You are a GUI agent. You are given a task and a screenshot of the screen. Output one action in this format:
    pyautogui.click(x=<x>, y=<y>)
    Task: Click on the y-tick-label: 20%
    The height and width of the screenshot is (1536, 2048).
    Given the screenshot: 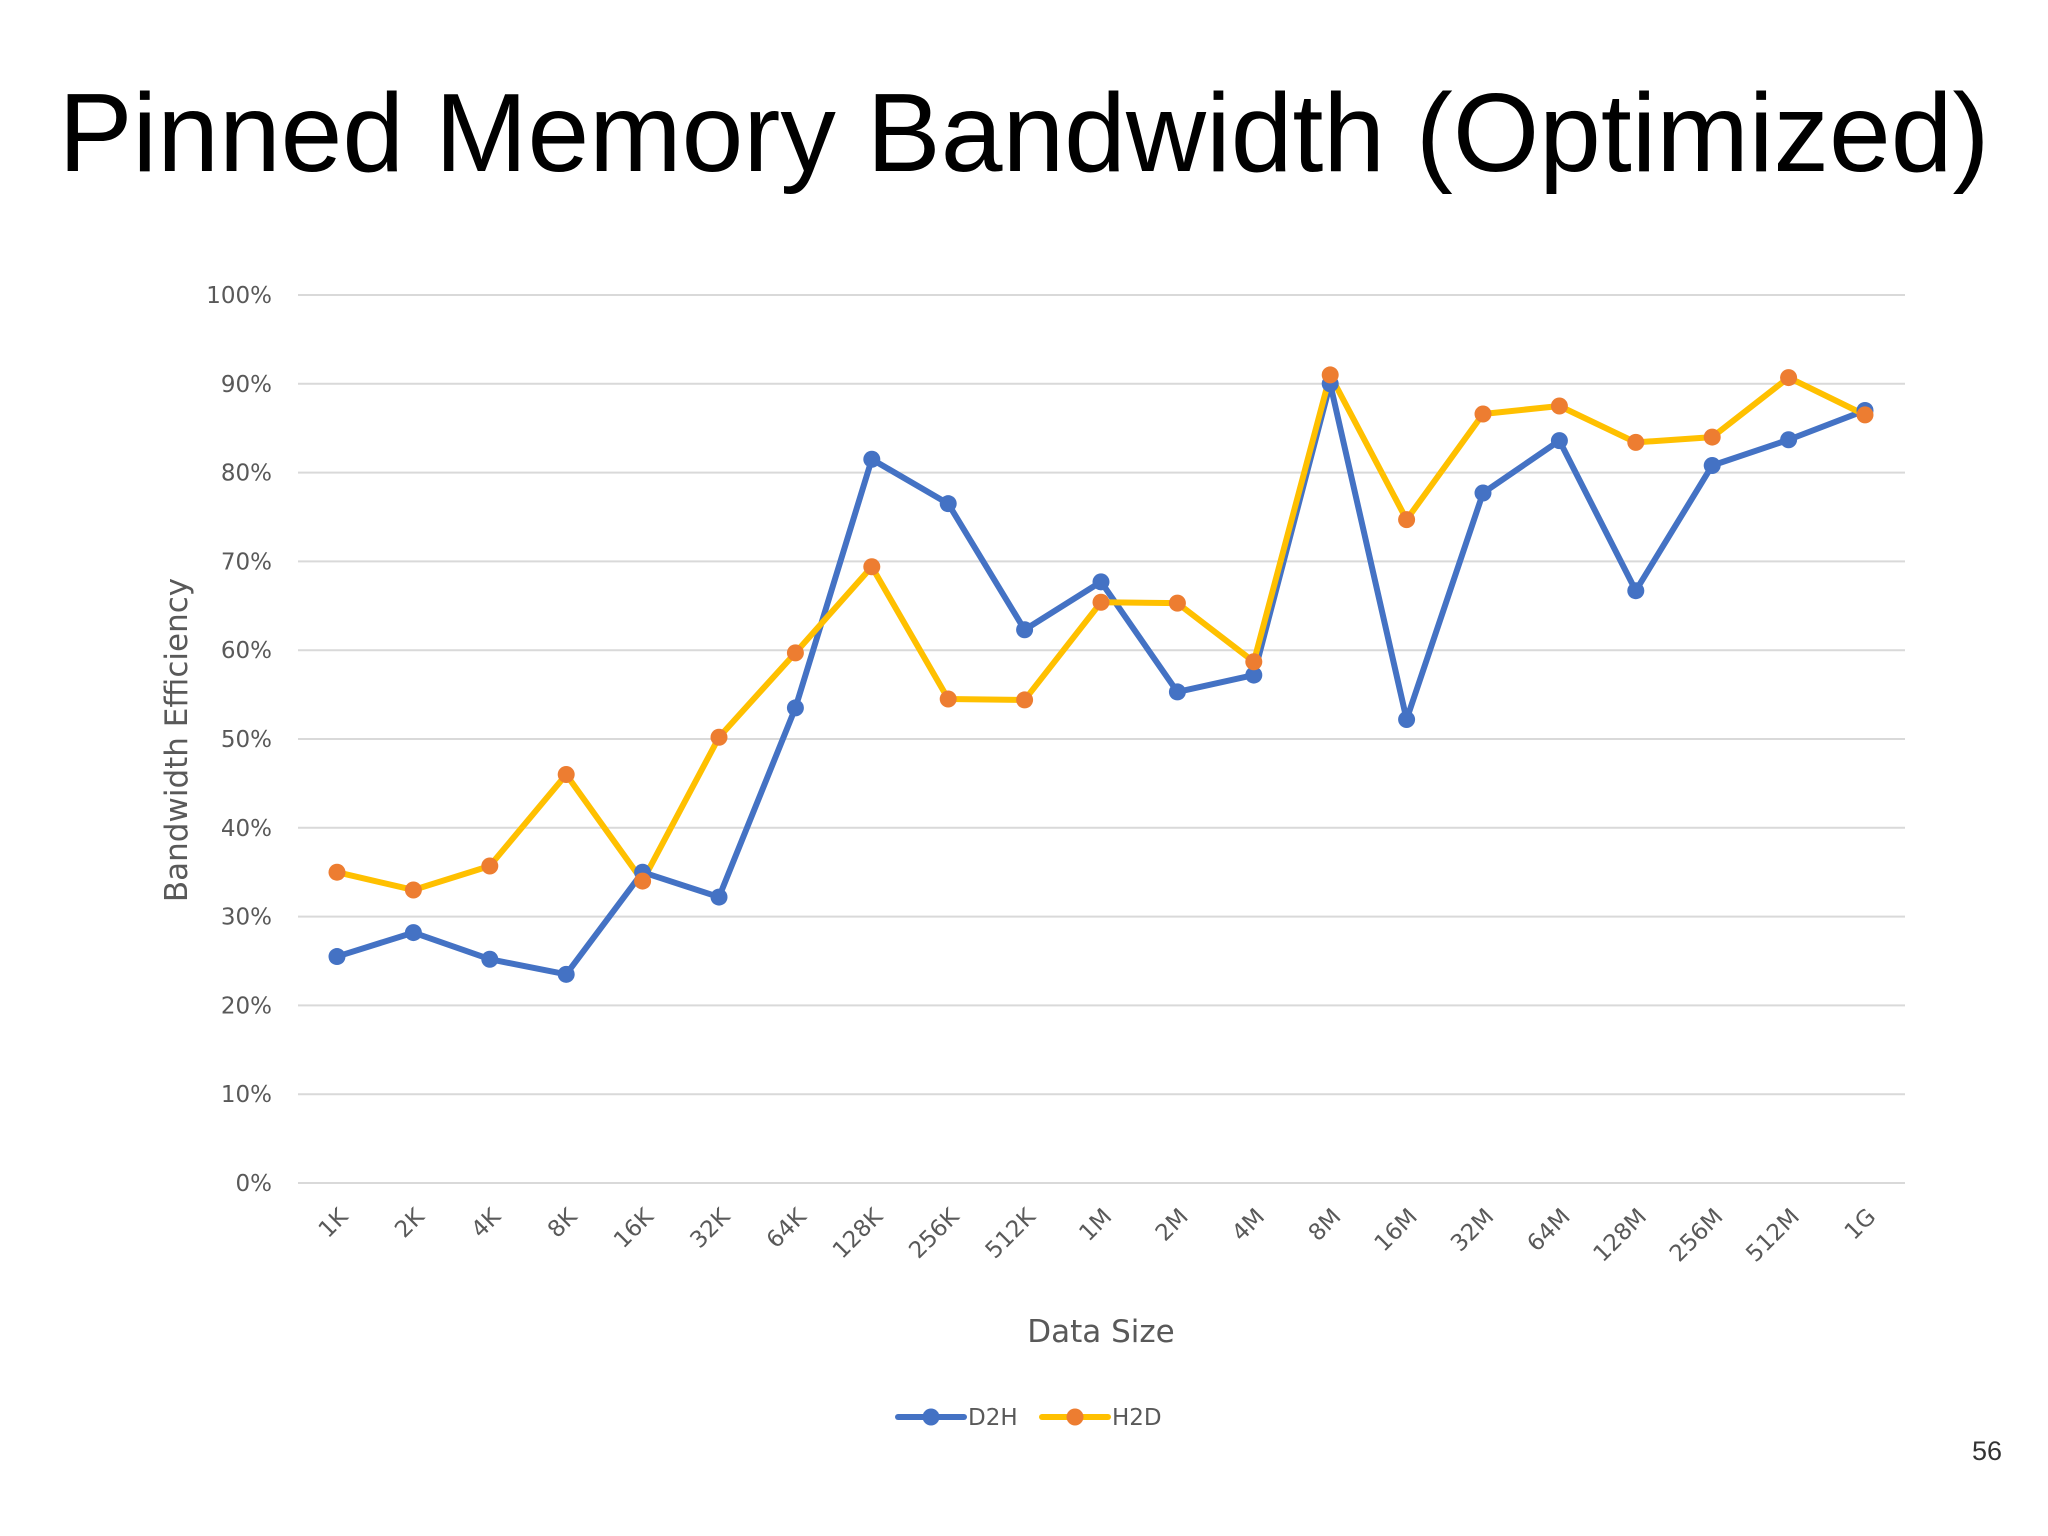 What is the action you would take?
    pyautogui.click(x=246, y=1006)
    